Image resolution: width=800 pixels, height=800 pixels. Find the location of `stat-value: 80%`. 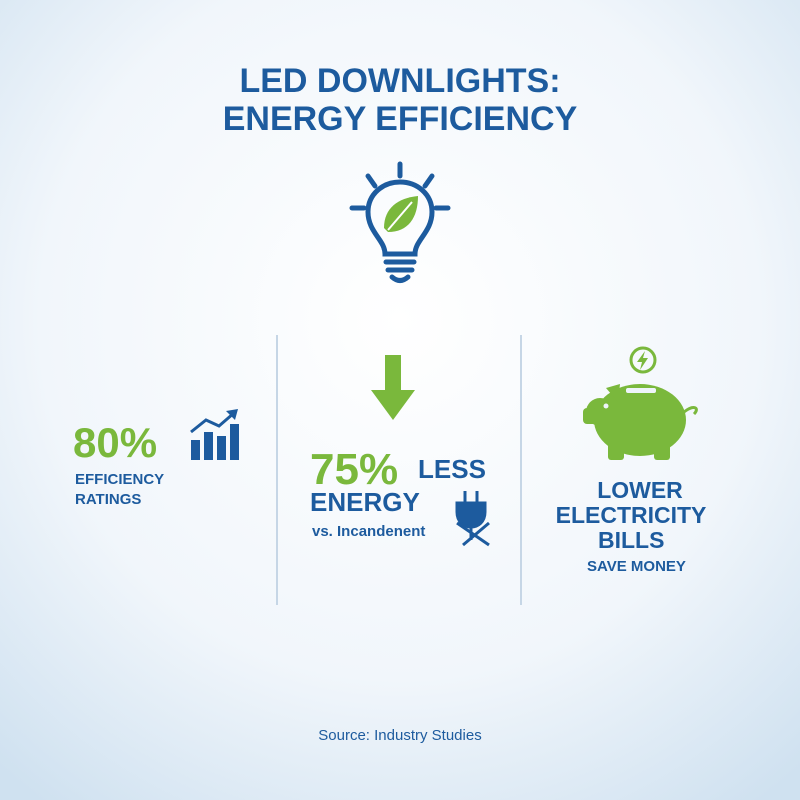

stat-value: 80% is located at coordinates (115, 442).